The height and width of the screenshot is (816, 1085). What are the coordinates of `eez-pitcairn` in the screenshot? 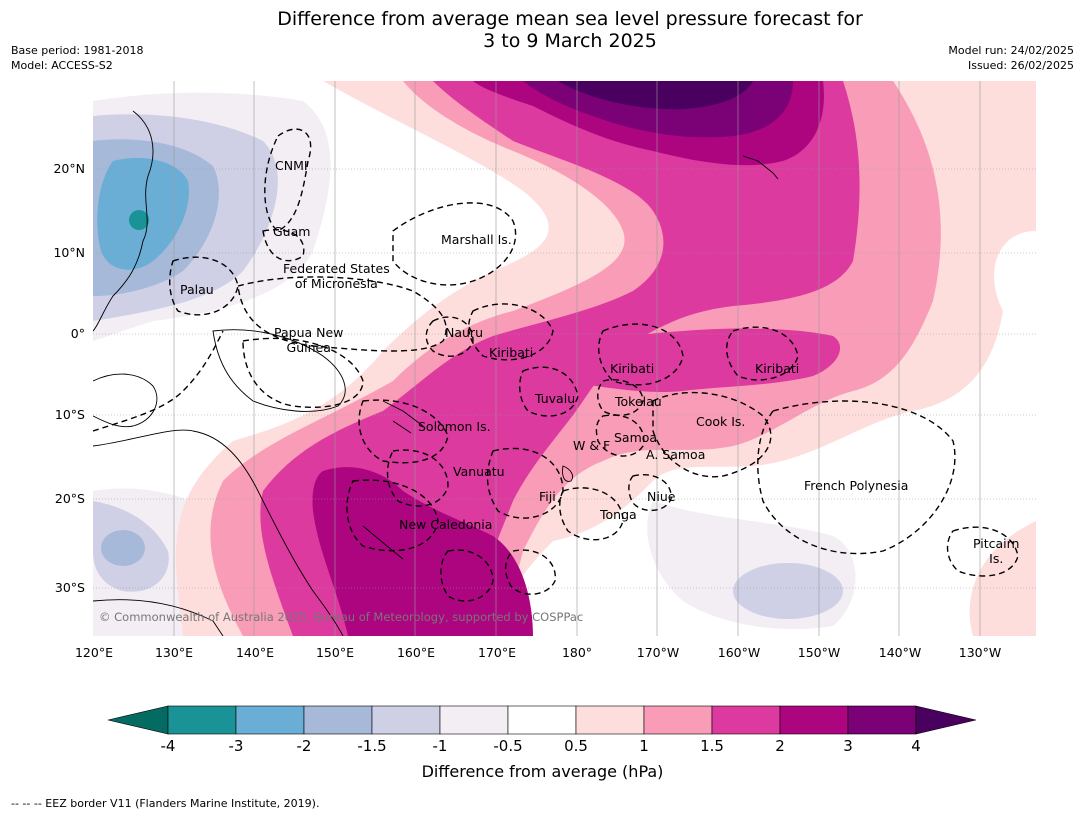 It's located at (982, 551).